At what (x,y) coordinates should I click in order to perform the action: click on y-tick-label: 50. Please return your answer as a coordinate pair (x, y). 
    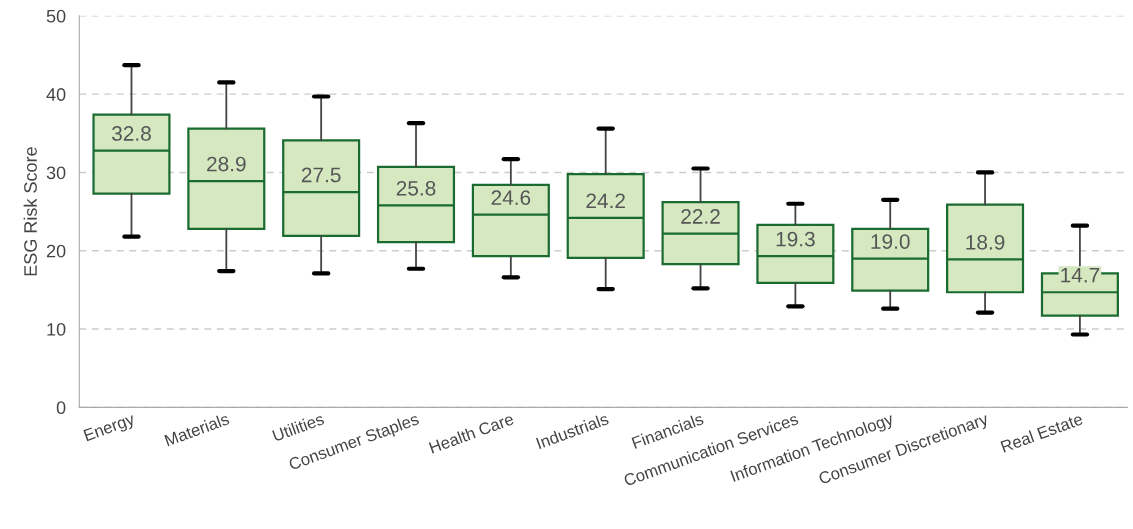
    Looking at the image, I should click on (56, 16).